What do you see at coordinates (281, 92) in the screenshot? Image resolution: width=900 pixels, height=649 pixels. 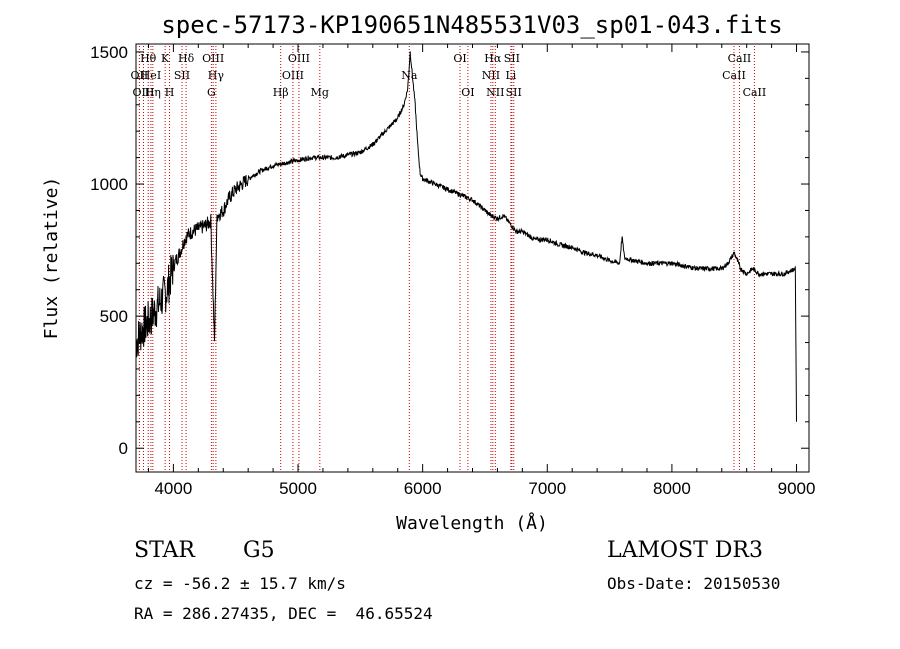 I see `marker-label-12: Hβ` at bounding box center [281, 92].